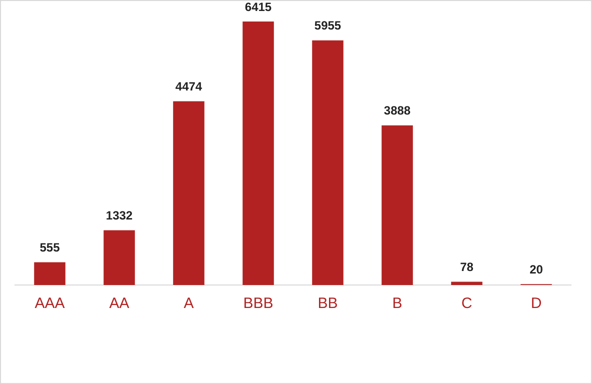 Image resolution: width=592 pixels, height=384 pixels. I want to click on data-label: 78, so click(467, 267).